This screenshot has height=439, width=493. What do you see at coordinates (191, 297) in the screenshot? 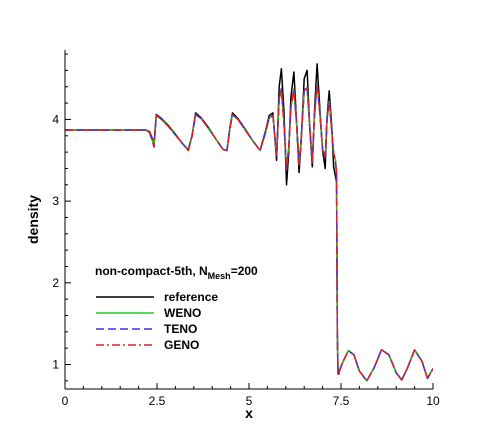
I see `legend-label-reference: reference` at bounding box center [191, 297].